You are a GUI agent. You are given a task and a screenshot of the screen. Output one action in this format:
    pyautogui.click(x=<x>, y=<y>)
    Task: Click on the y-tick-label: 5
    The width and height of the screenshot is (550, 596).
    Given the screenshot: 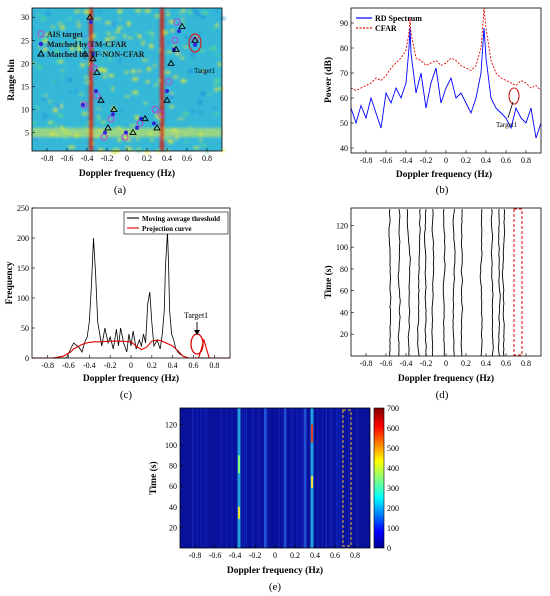 What is the action you would take?
    pyautogui.click(x=27, y=133)
    